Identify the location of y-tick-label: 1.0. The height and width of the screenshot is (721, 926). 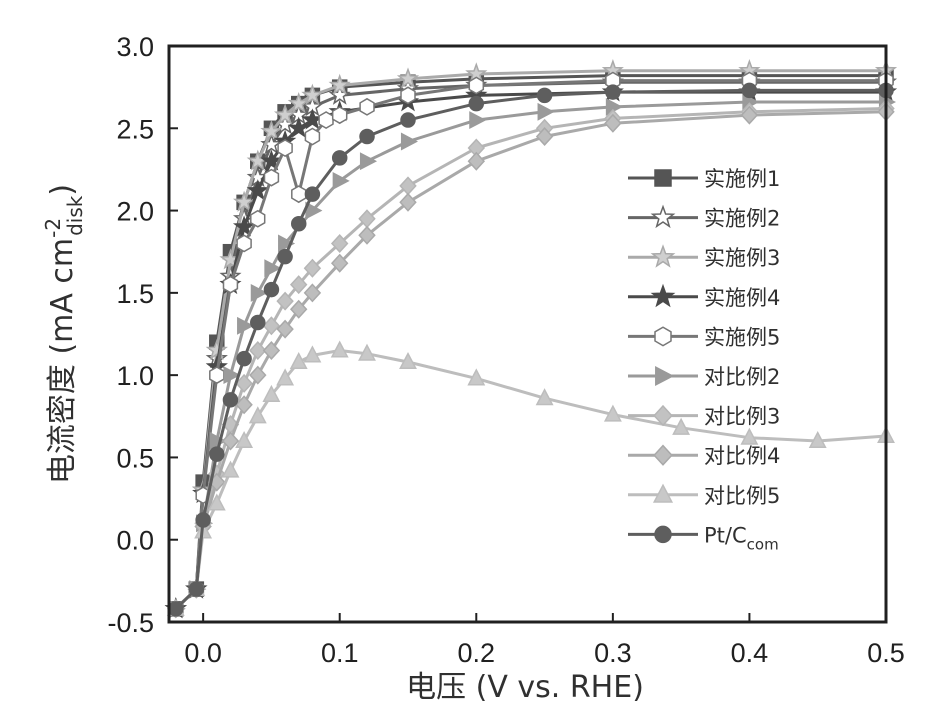
(135, 376).